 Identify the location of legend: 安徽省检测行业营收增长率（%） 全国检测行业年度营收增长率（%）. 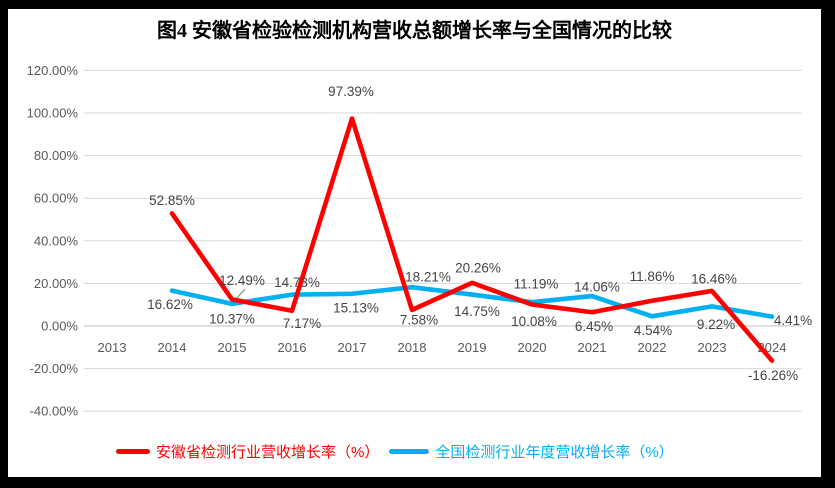
(395, 451).